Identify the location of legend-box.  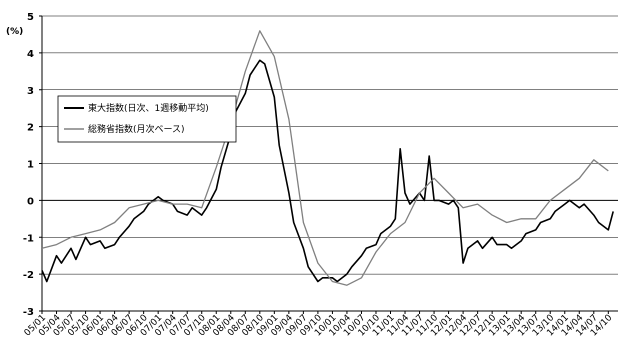
(147, 119).